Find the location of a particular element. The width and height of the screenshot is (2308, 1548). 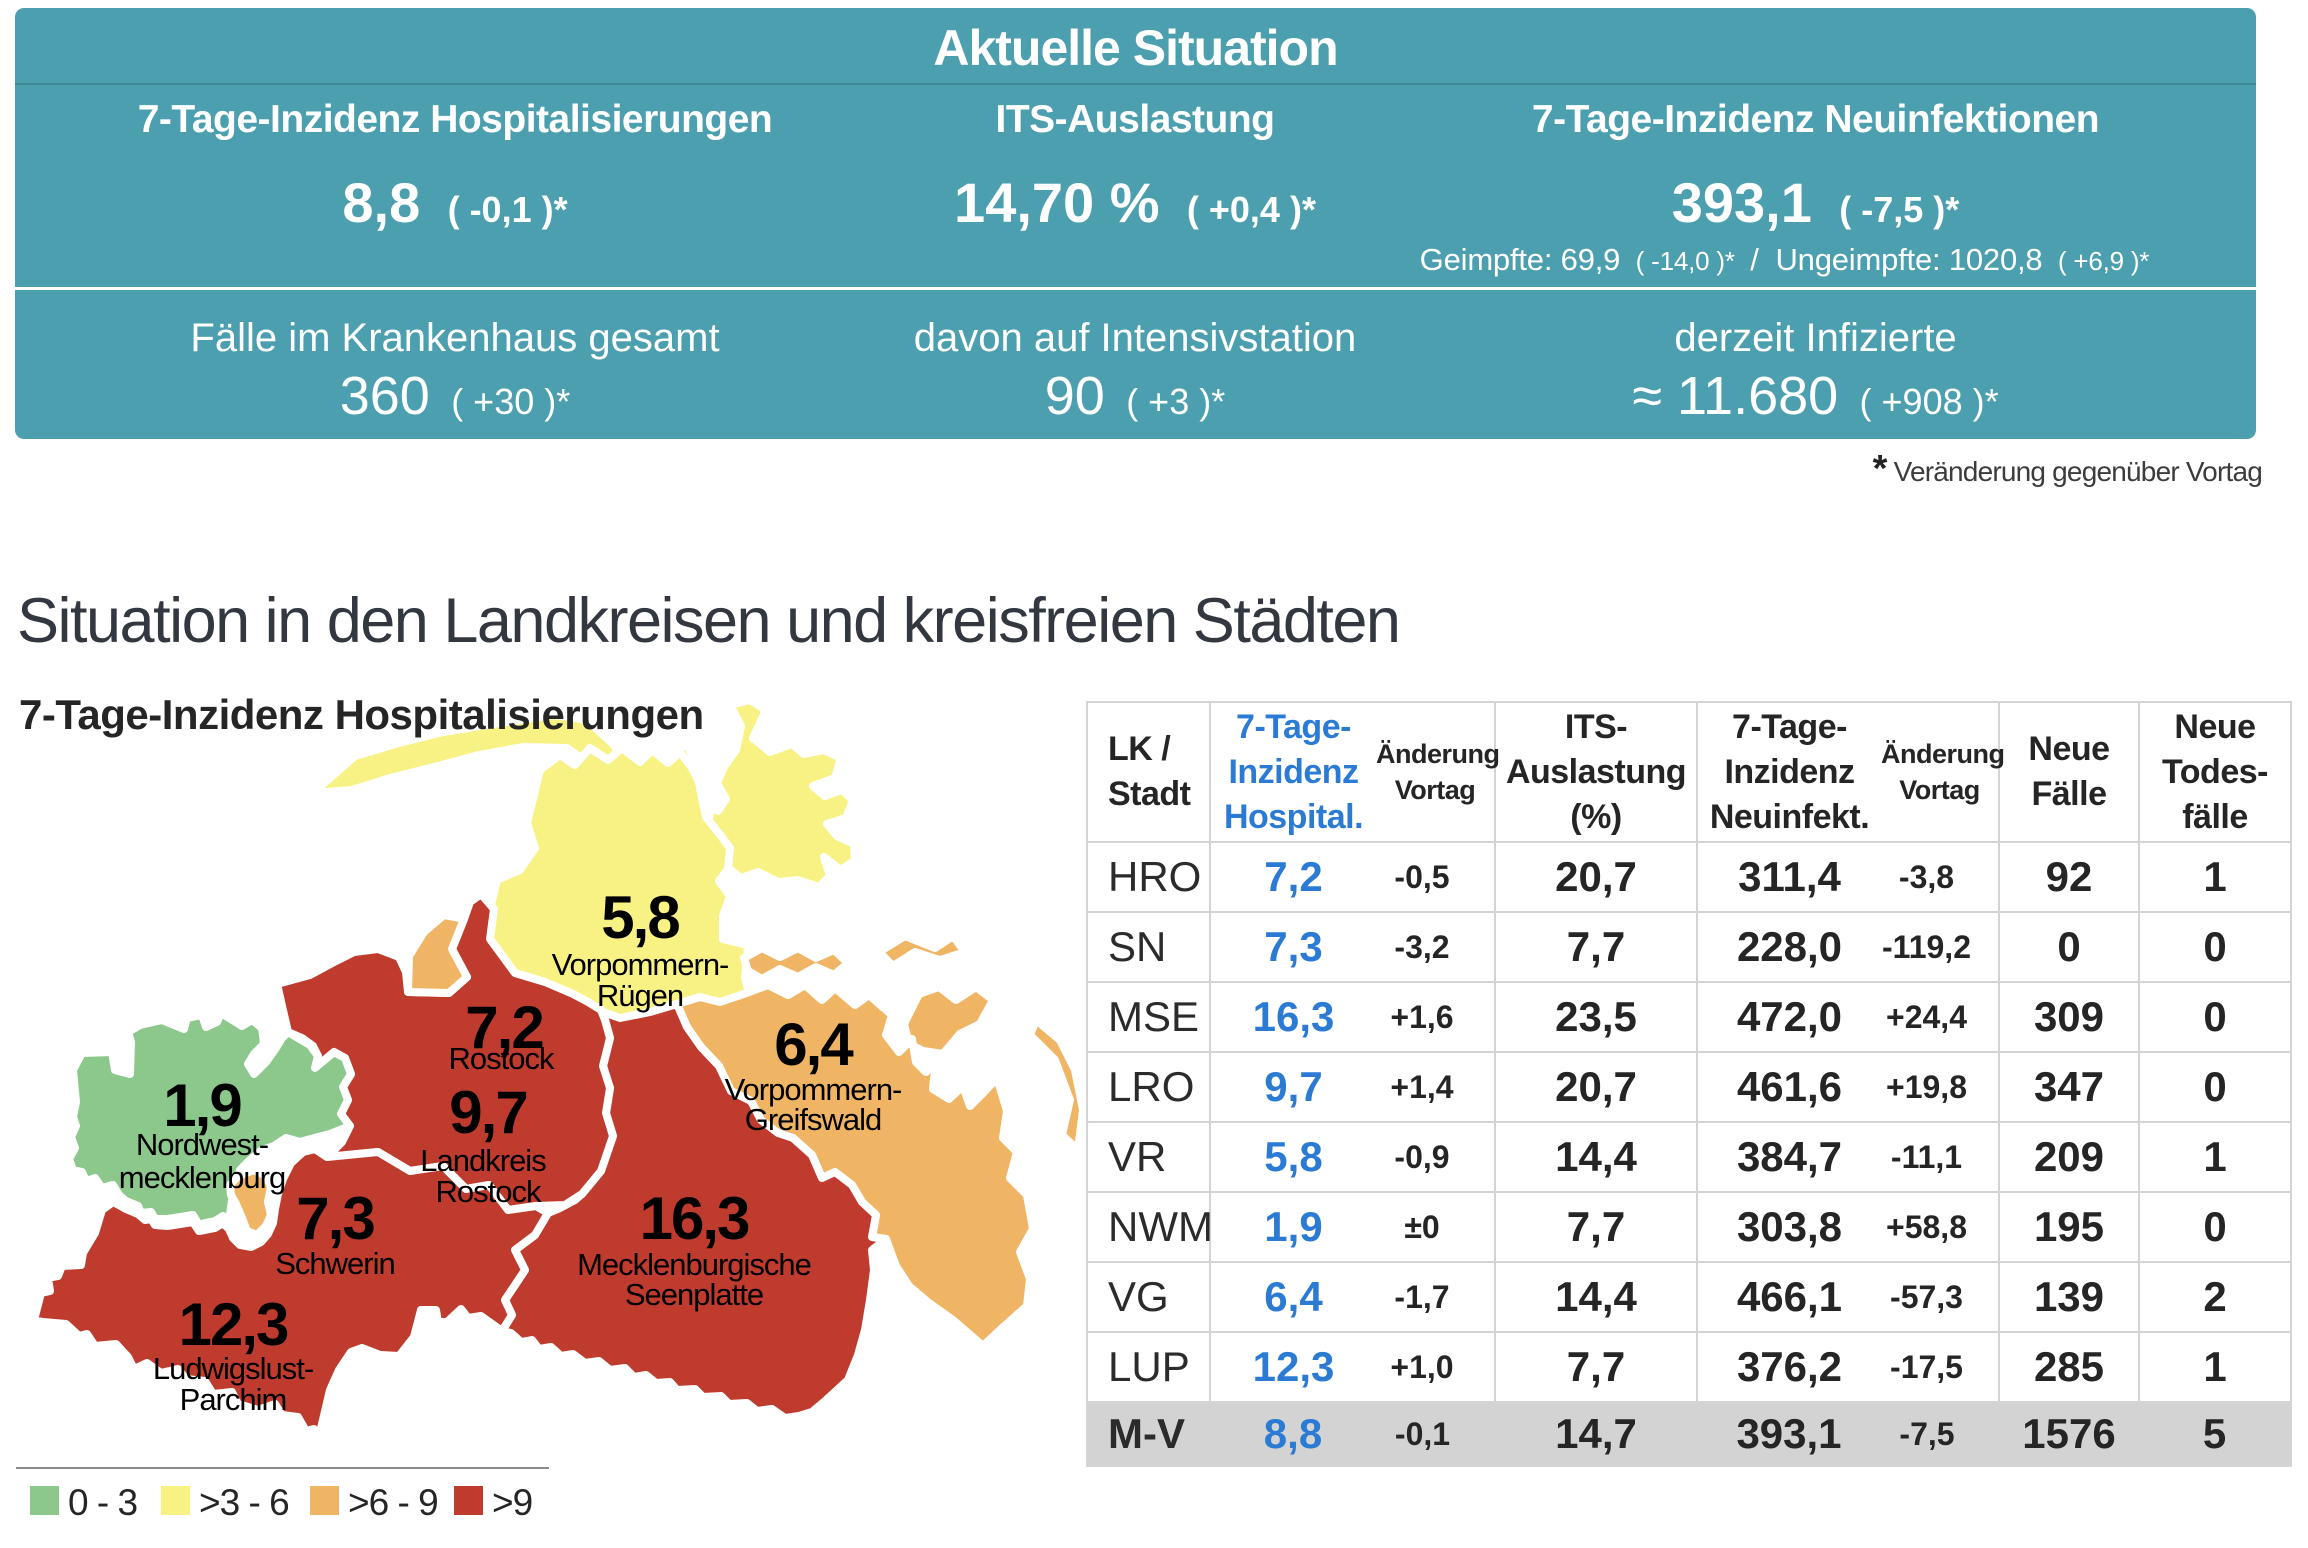

svg-text: Schwerin is located at coordinates (335, 1263).